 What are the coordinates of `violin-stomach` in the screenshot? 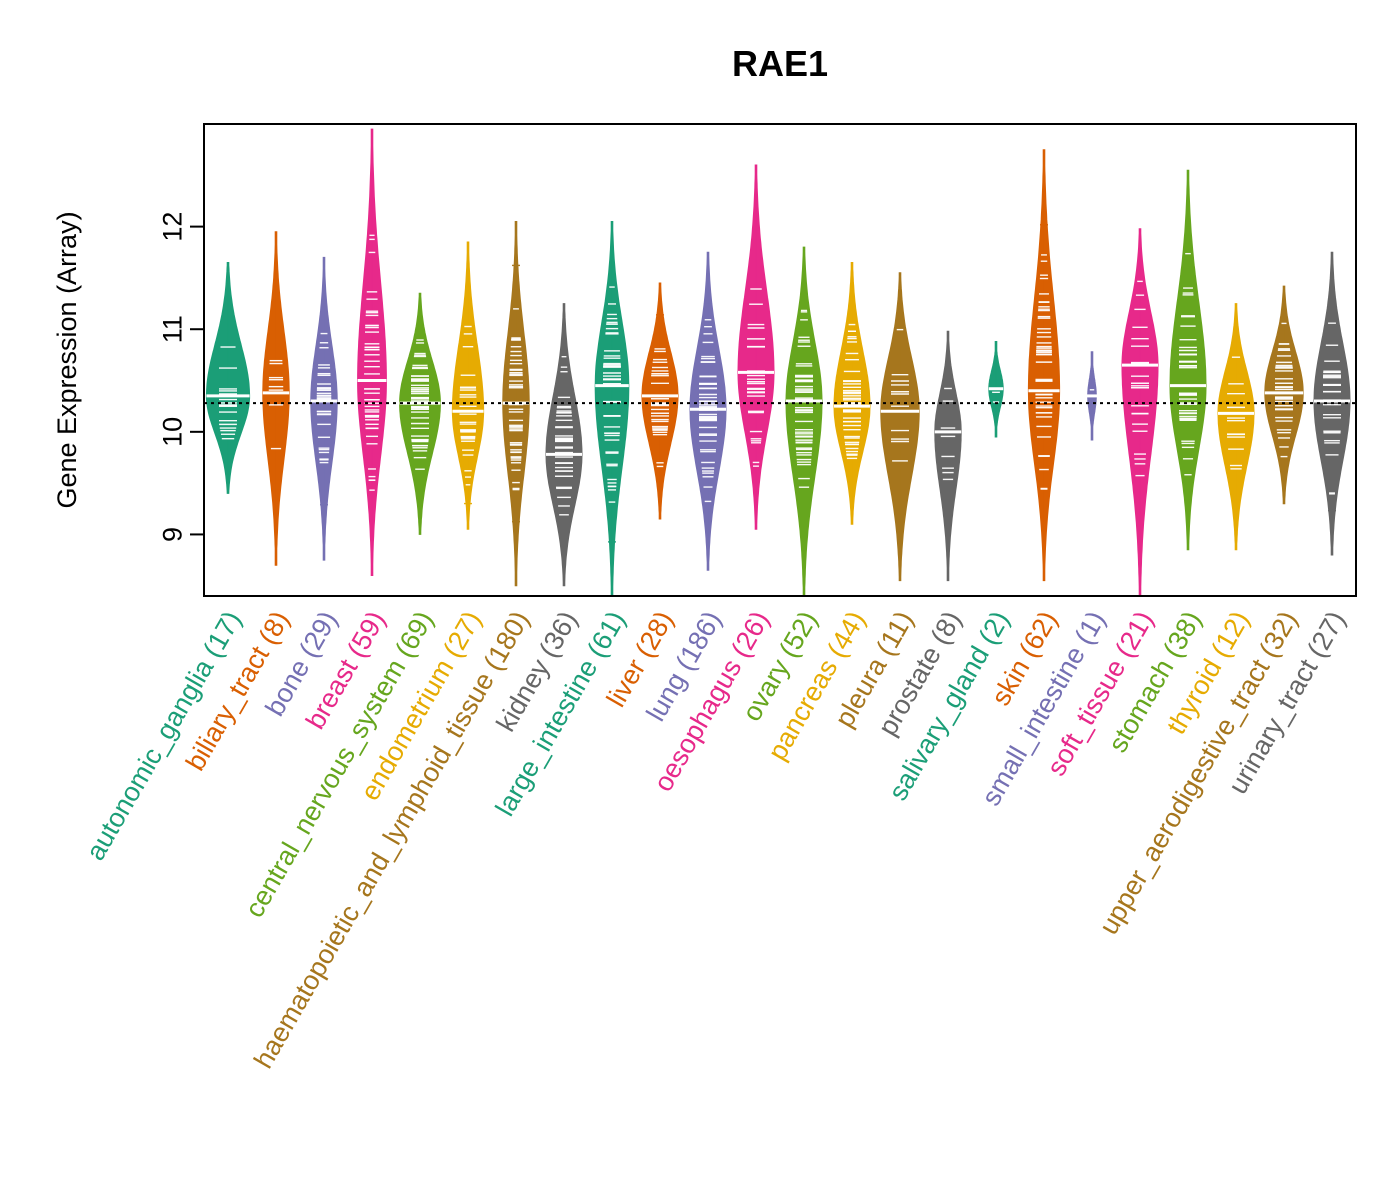 It's located at (1188, 360).